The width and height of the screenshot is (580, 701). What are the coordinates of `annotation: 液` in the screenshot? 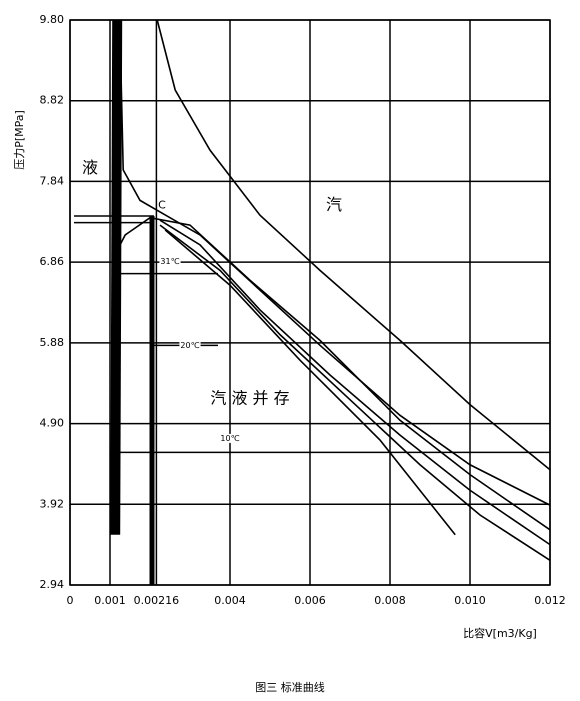 It's located at (90, 167).